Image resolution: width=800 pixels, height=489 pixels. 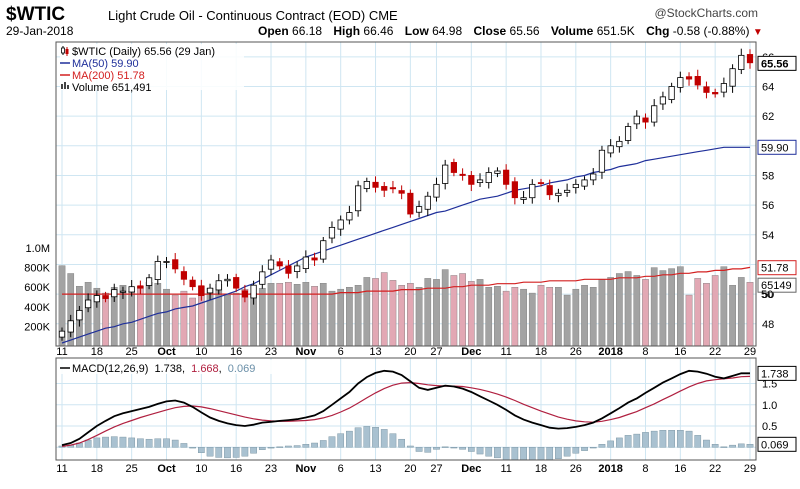 I want to click on macd-tag-box, so click(x=777, y=444).